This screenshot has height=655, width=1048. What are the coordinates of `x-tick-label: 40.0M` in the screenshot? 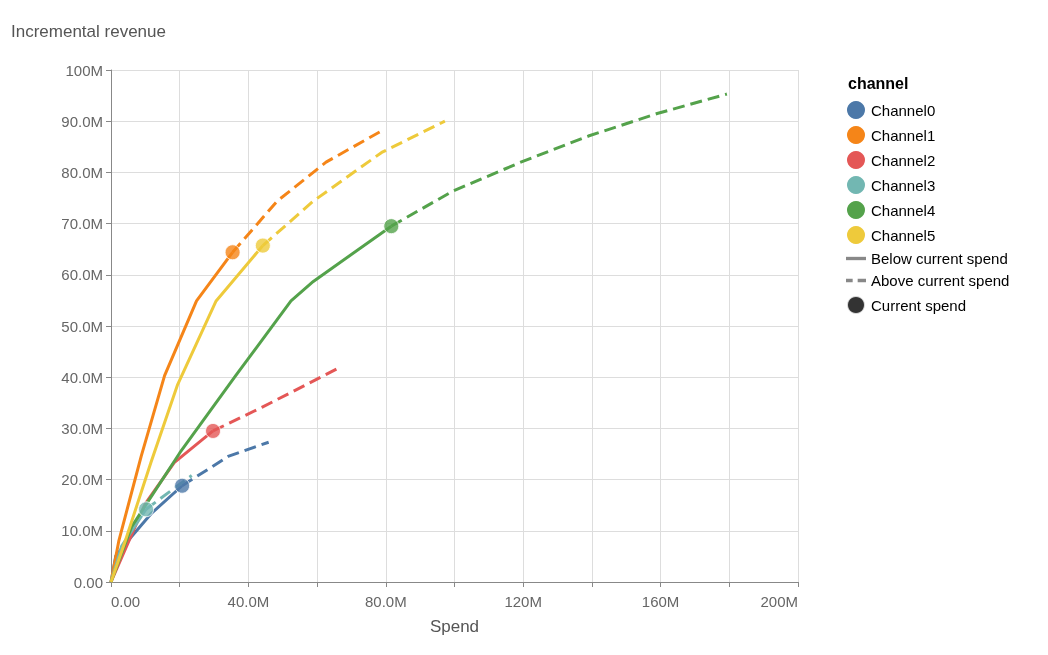 It's located at (248, 601).